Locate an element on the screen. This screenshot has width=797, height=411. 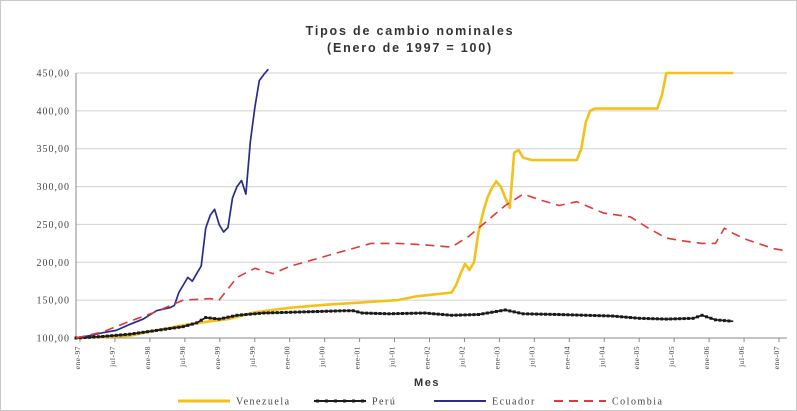
x-tick-label: jul-02 is located at coordinates (461, 357).